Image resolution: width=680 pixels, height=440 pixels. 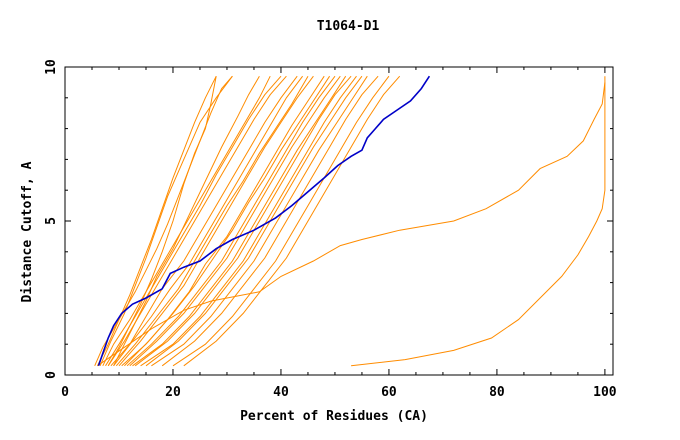 What do you see at coordinates (605, 392) in the screenshot?
I see `x-tick-label: 100` at bounding box center [605, 392].